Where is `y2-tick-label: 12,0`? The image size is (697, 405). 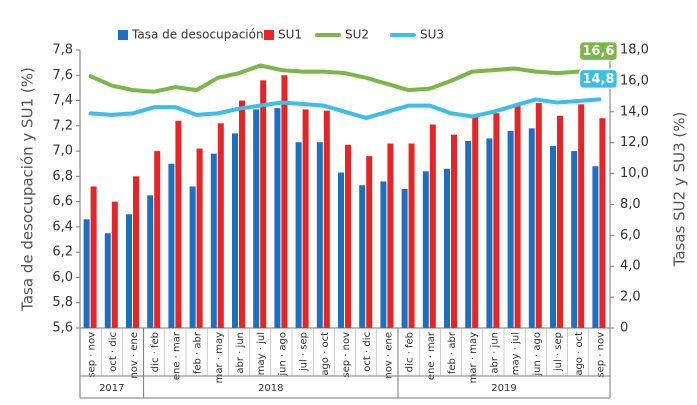 y2-tick-label: 12,0 is located at coordinates (634, 142).